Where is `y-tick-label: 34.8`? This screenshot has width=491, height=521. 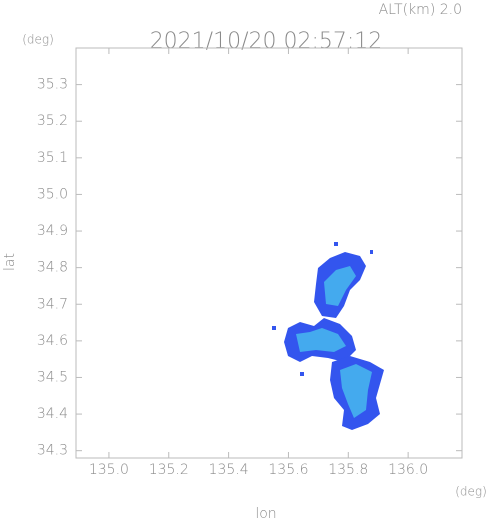
y-tick-label: 34.8 is located at coordinates (52, 268).